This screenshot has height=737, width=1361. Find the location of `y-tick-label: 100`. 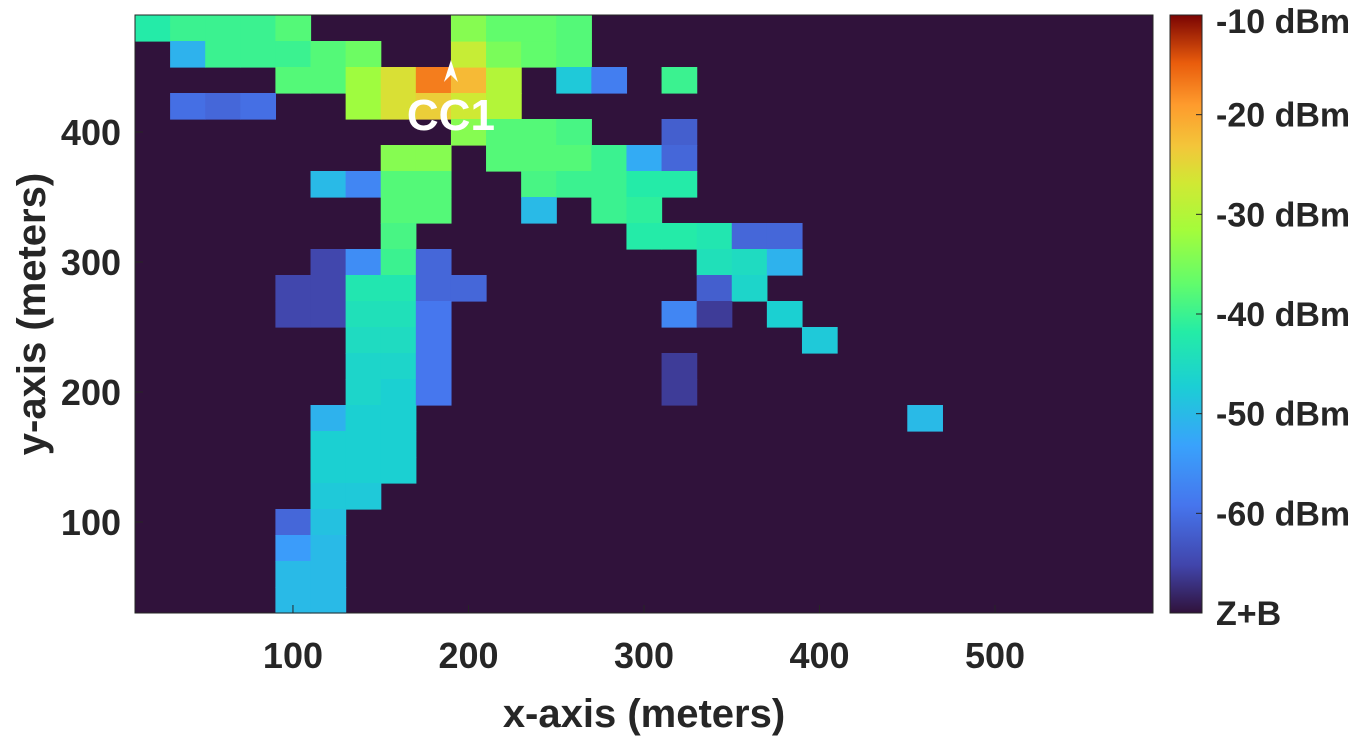

y-tick-label: 100 is located at coordinates (91, 522).